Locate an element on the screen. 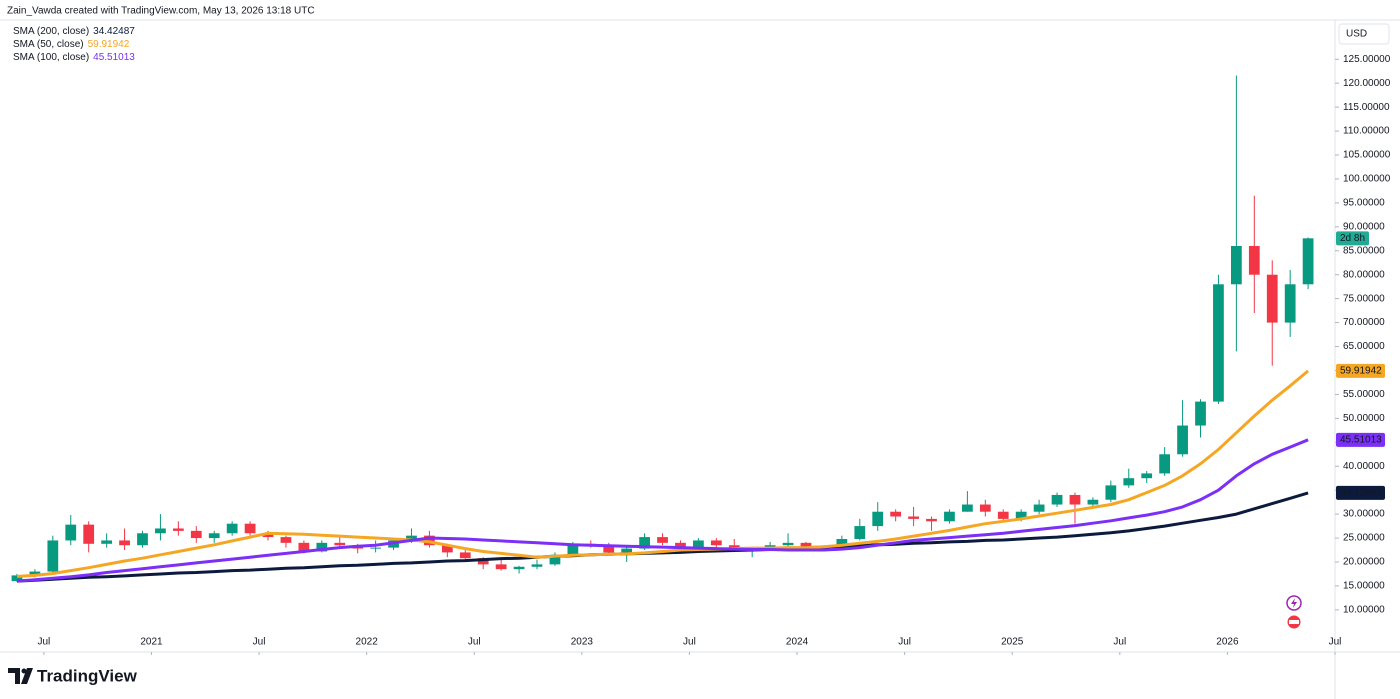  y-tick-label: 90.00000 is located at coordinates (1364, 226).